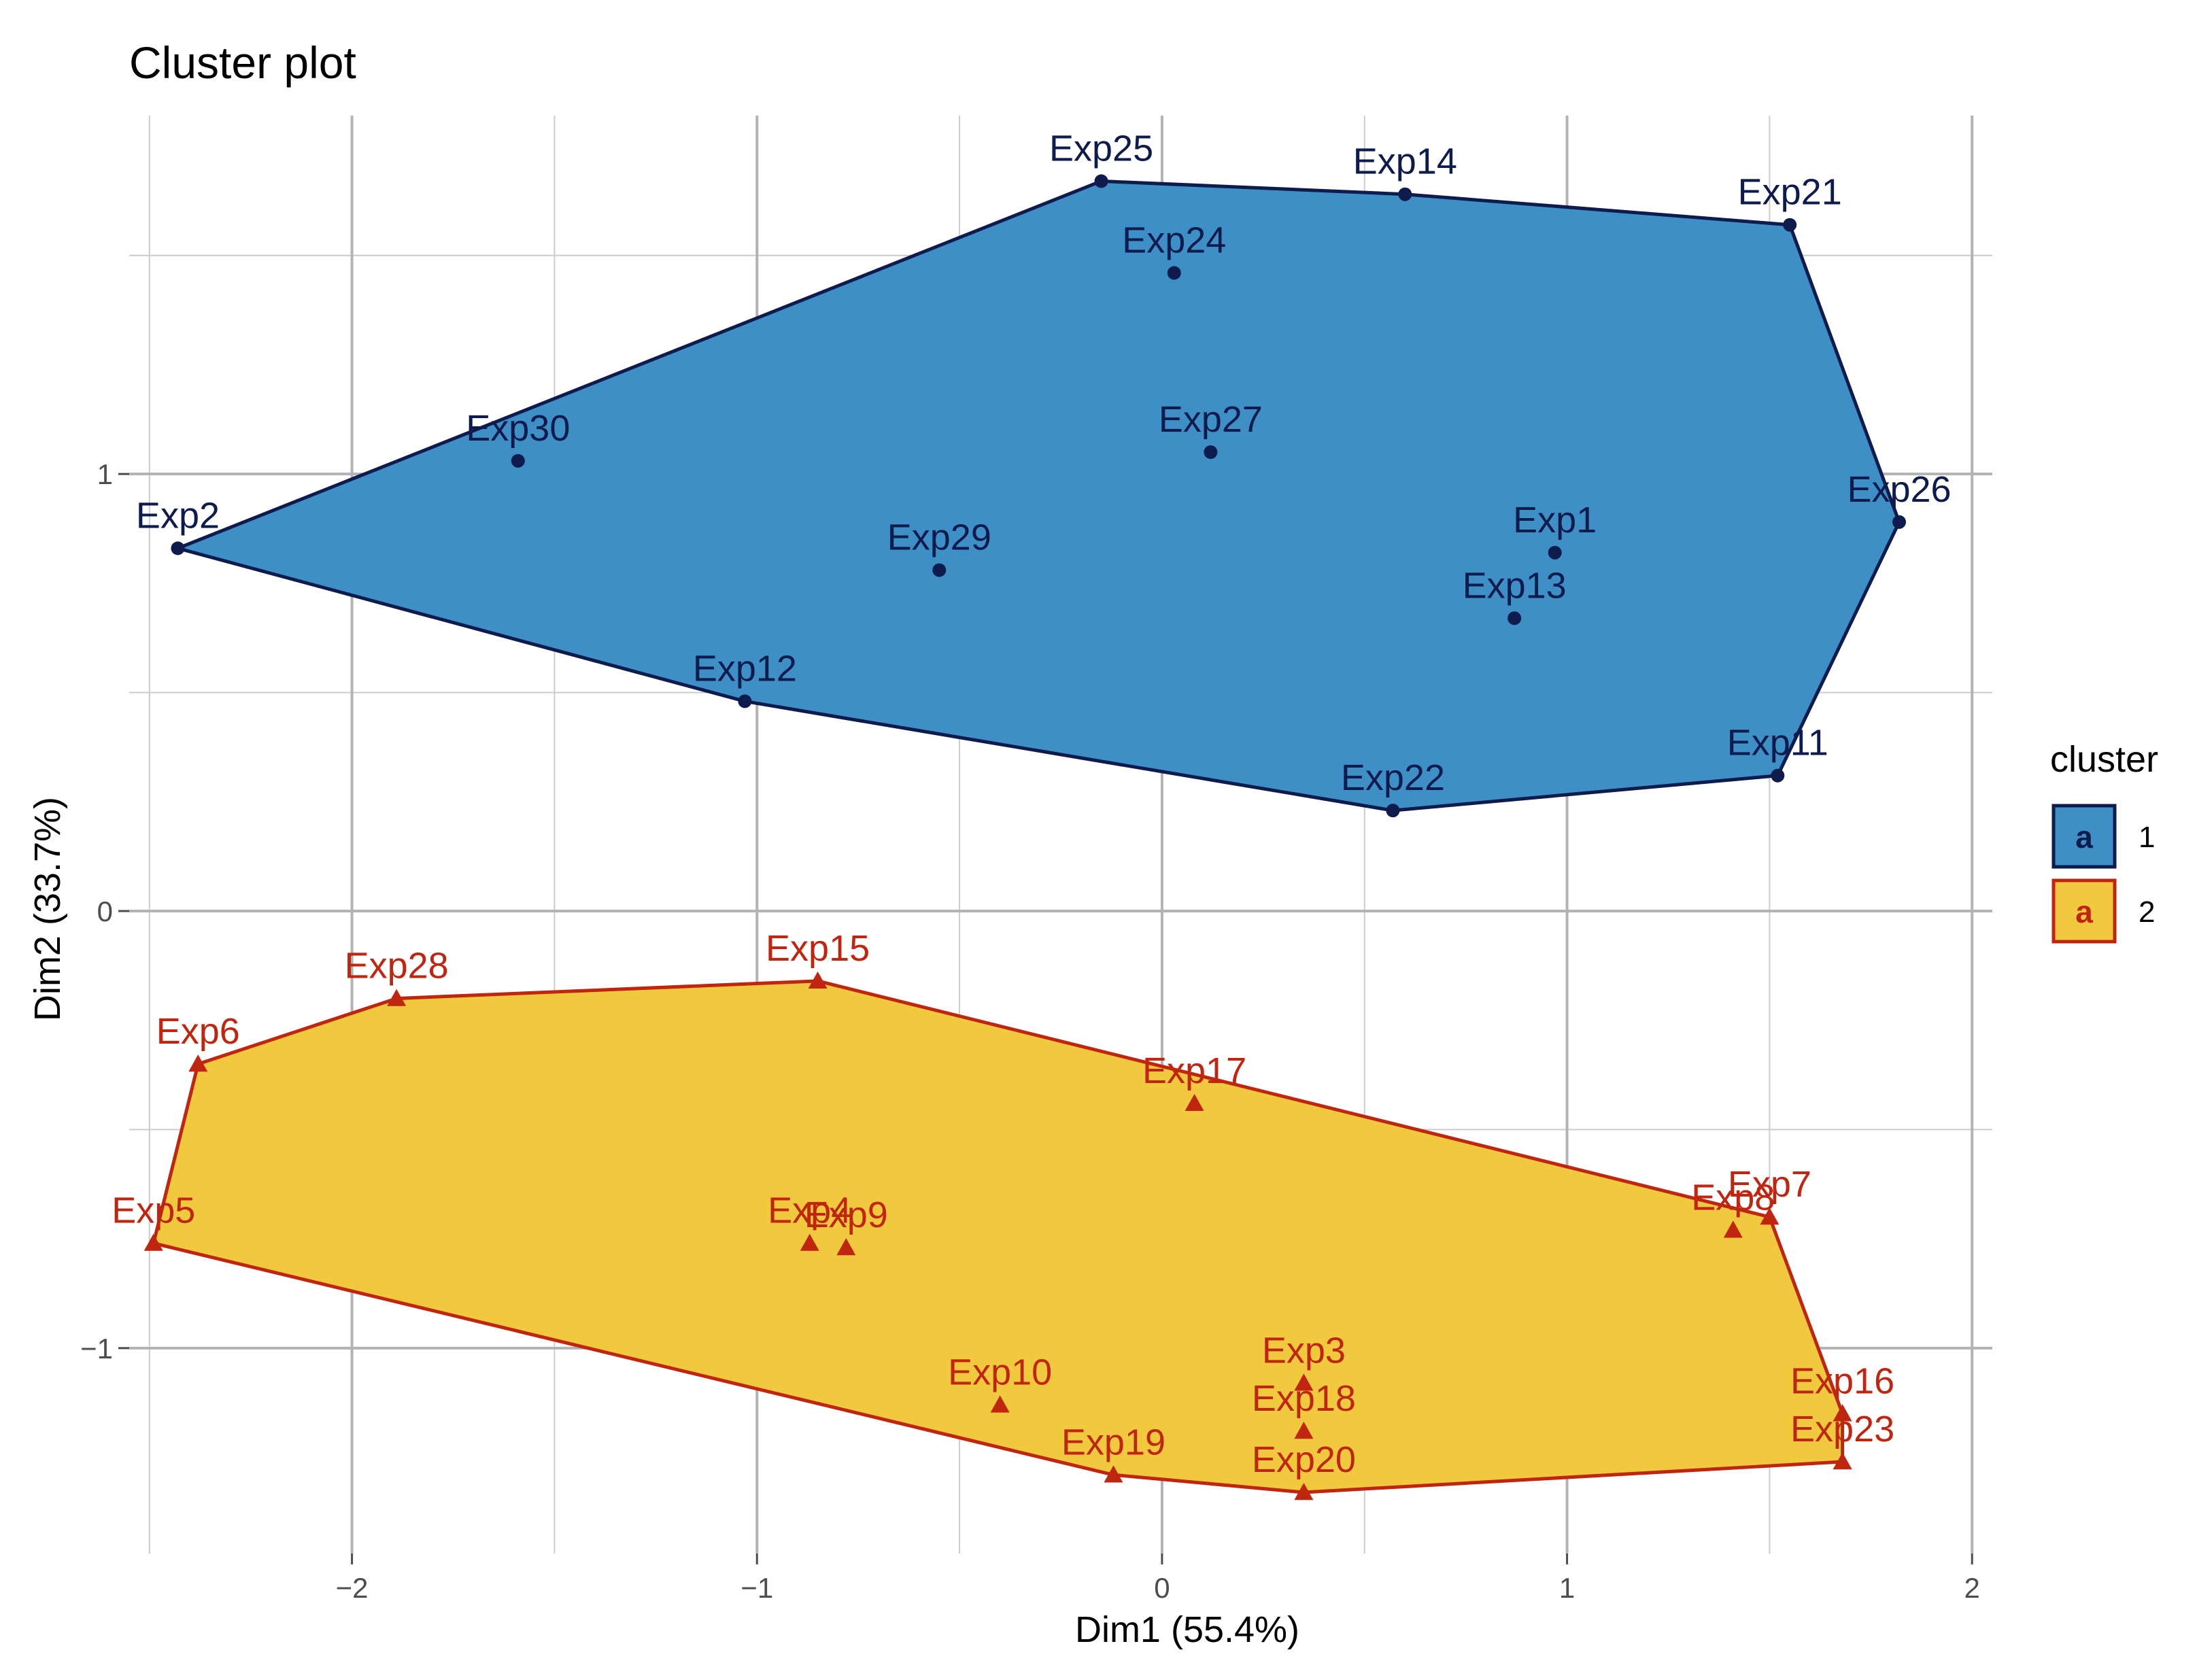 The width and height of the screenshot is (2197, 1680). Describe the element at coordinates (1790, 225) in the screenshot. I see `point-exp21` at that location.